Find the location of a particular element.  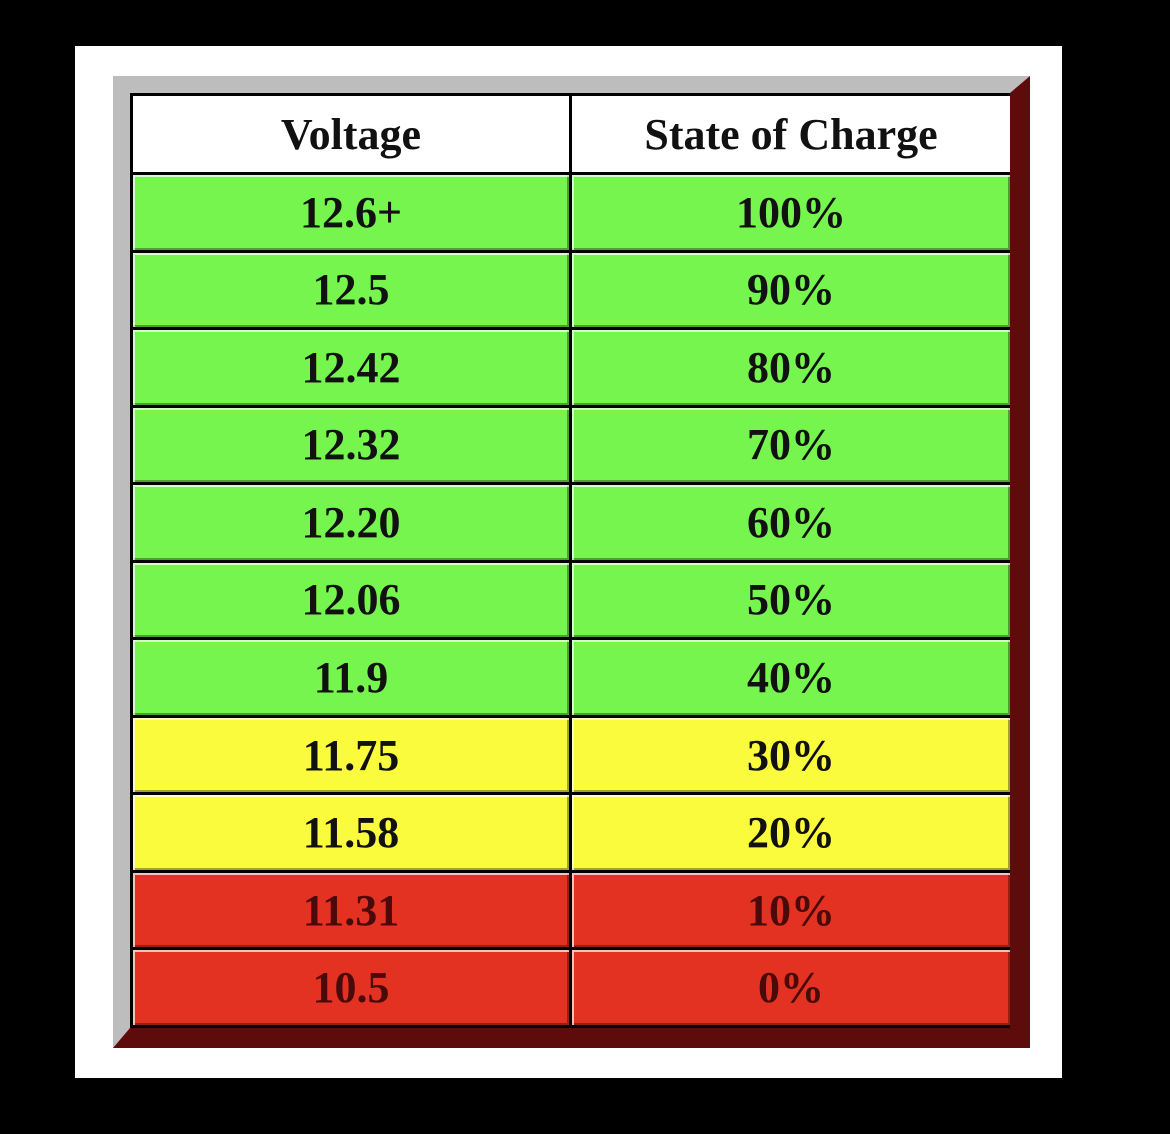

table-cell: 12.5 is located at coordinates (351, 290).